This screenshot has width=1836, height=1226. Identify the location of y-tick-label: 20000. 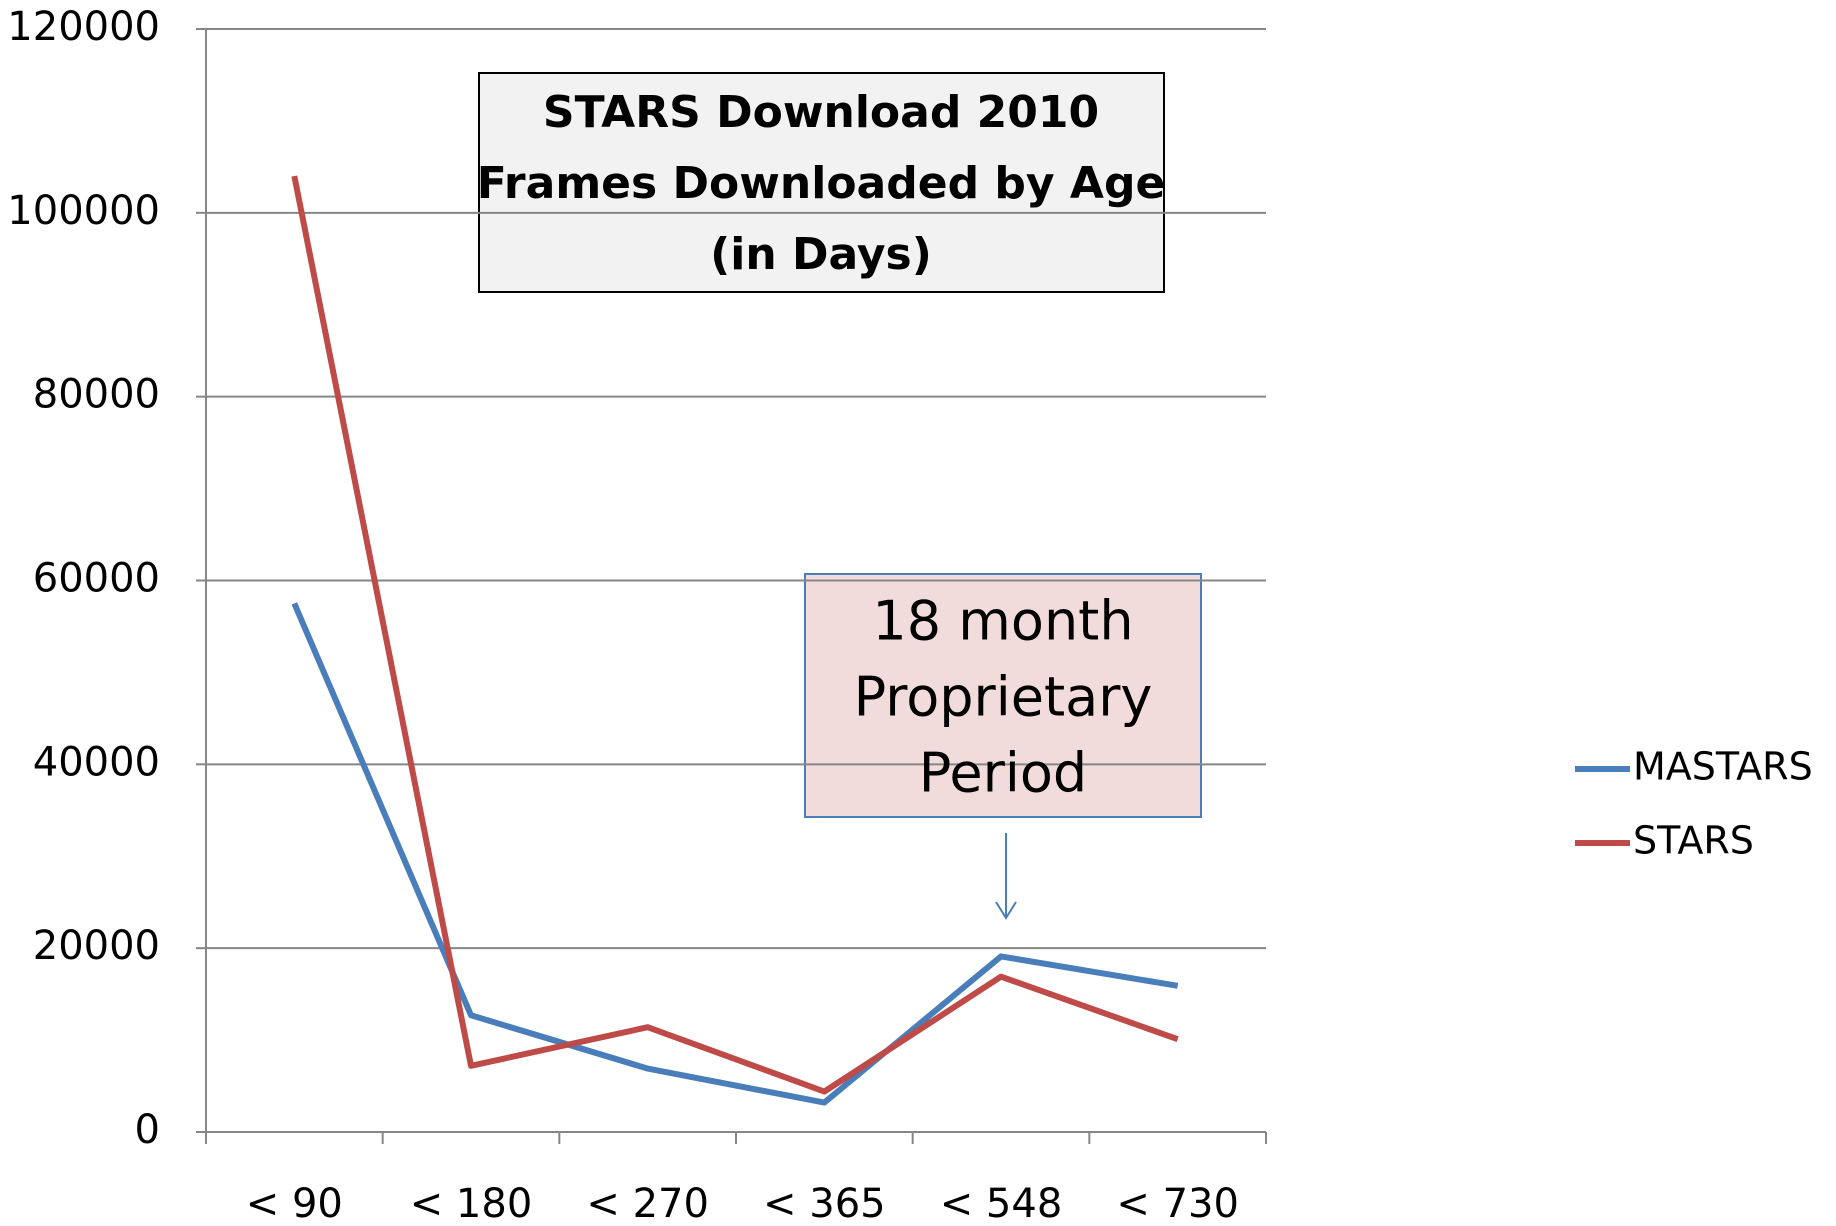
(96, 946).